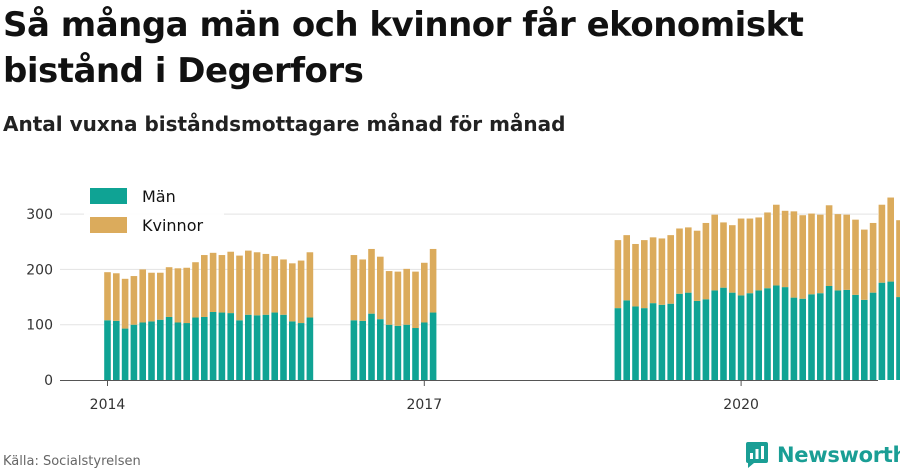  Describe the element at coordinates (154, 211) in the screenshot. I see `legend: Män Kvinnor` at that location.